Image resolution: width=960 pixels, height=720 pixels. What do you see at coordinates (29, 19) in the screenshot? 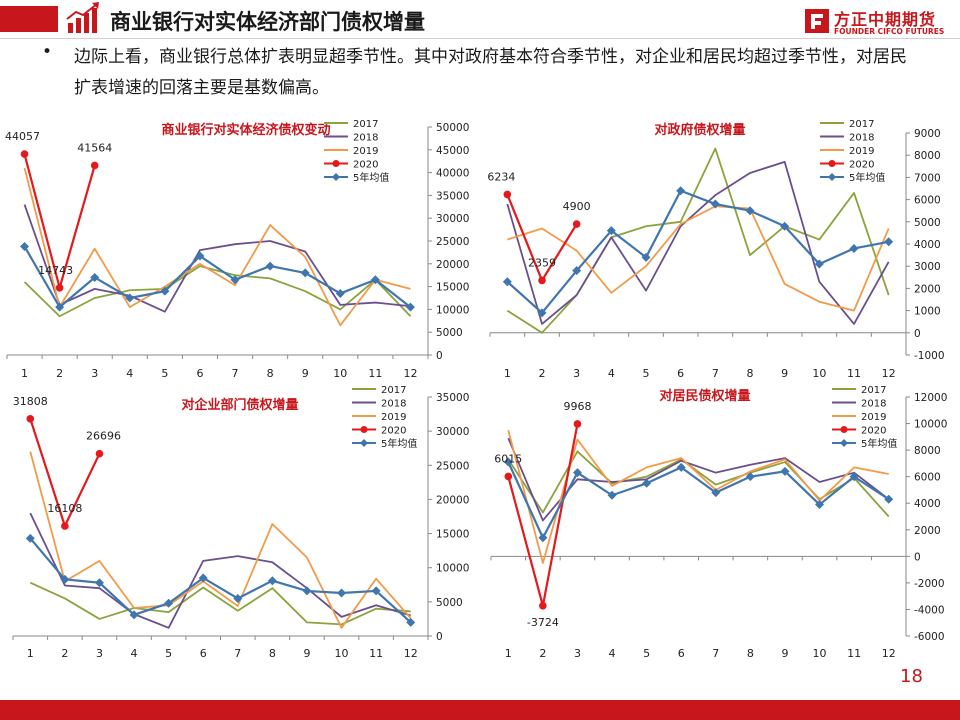
I see `title-accent-bar` at bounding box center [29, 19].